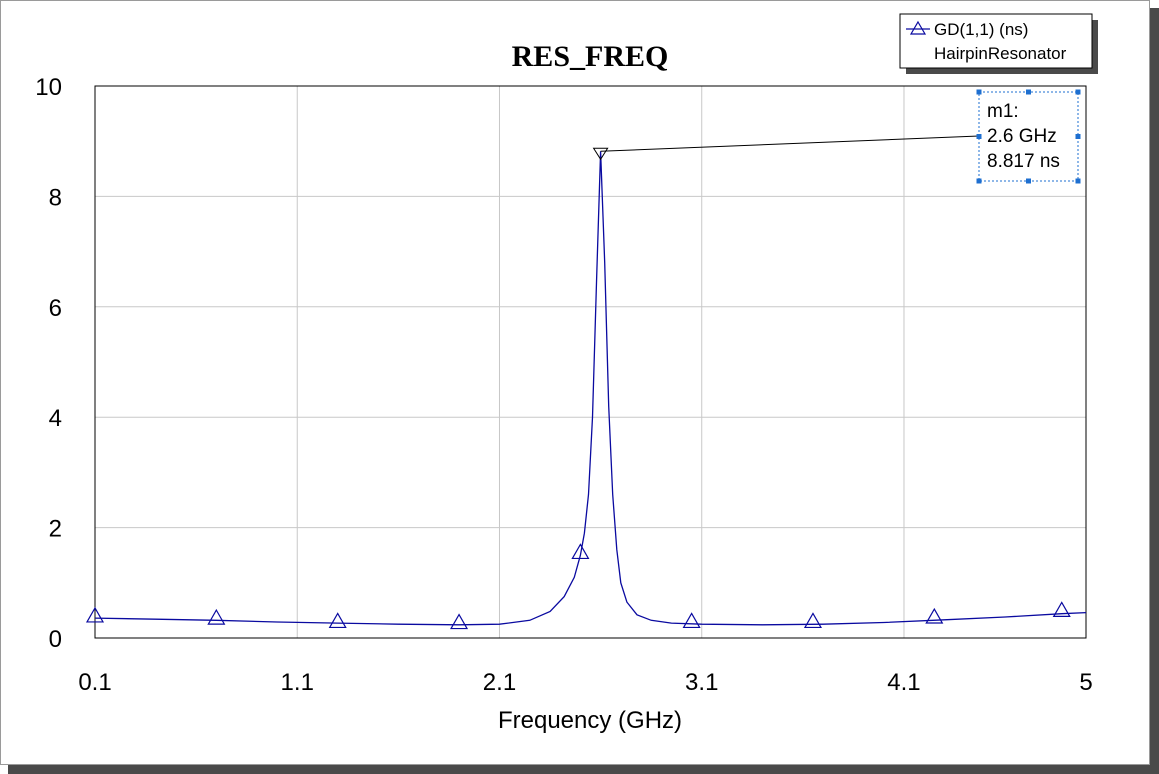  Describe the element at coordinates (701, 682) in the screenshot. I see `x-tick-label: 3.1` at that location.